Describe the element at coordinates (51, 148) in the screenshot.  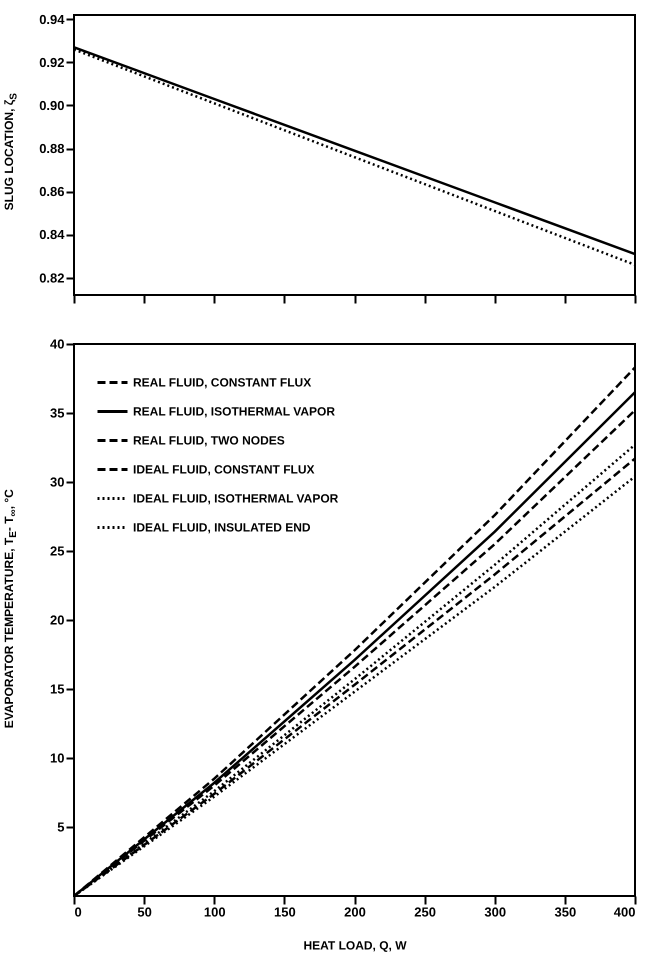
I see `y-tick-label: 0.88` at that location.